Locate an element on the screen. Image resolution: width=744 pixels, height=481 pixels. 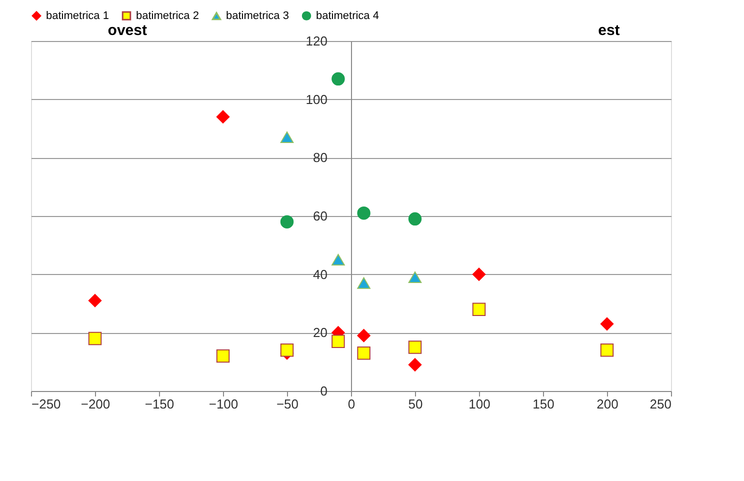
text: est is located at coordinates (609, 30).